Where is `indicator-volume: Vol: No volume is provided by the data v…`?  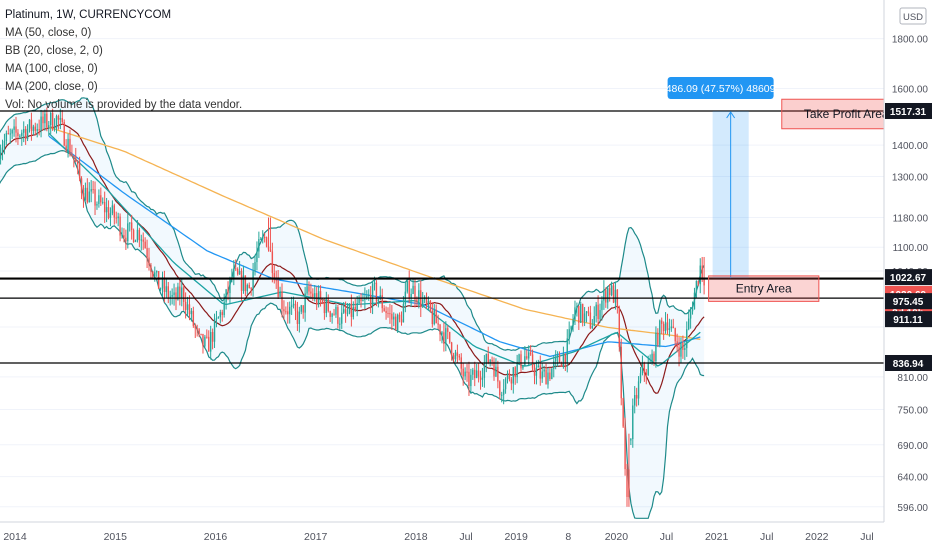
indicator-volume: Vol: No volume is provided by the data v… is located at coordinates (124, 105).